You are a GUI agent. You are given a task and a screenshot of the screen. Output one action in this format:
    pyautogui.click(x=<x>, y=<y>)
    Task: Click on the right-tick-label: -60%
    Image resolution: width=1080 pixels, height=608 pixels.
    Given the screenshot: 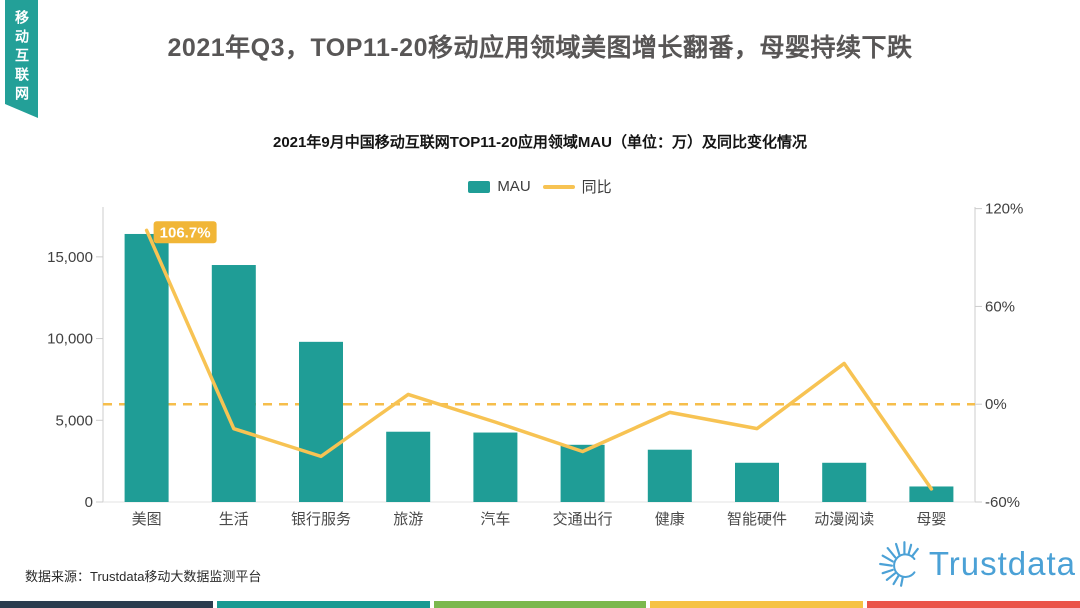 What is the action you would take?
    pyautogui.click(x=1002, y=502)
    